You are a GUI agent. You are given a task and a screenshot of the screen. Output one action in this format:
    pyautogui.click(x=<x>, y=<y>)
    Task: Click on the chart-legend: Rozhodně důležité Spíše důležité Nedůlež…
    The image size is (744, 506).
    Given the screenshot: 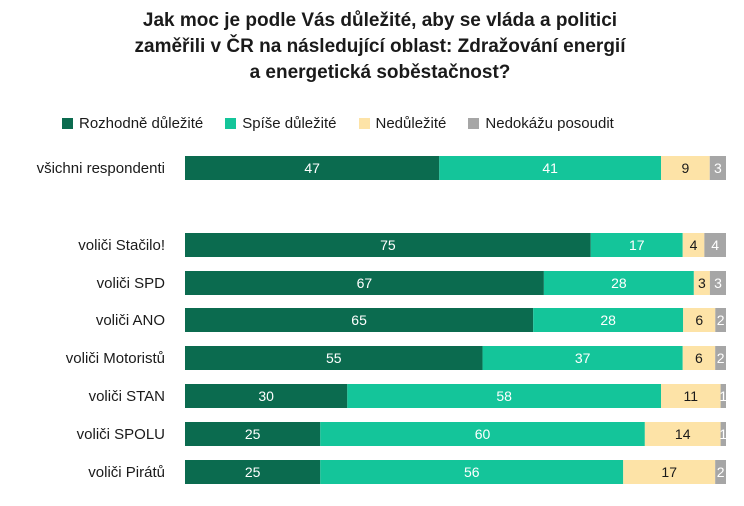 What is the action you would take?
    pyautogui.click(x=338, y=123)
    